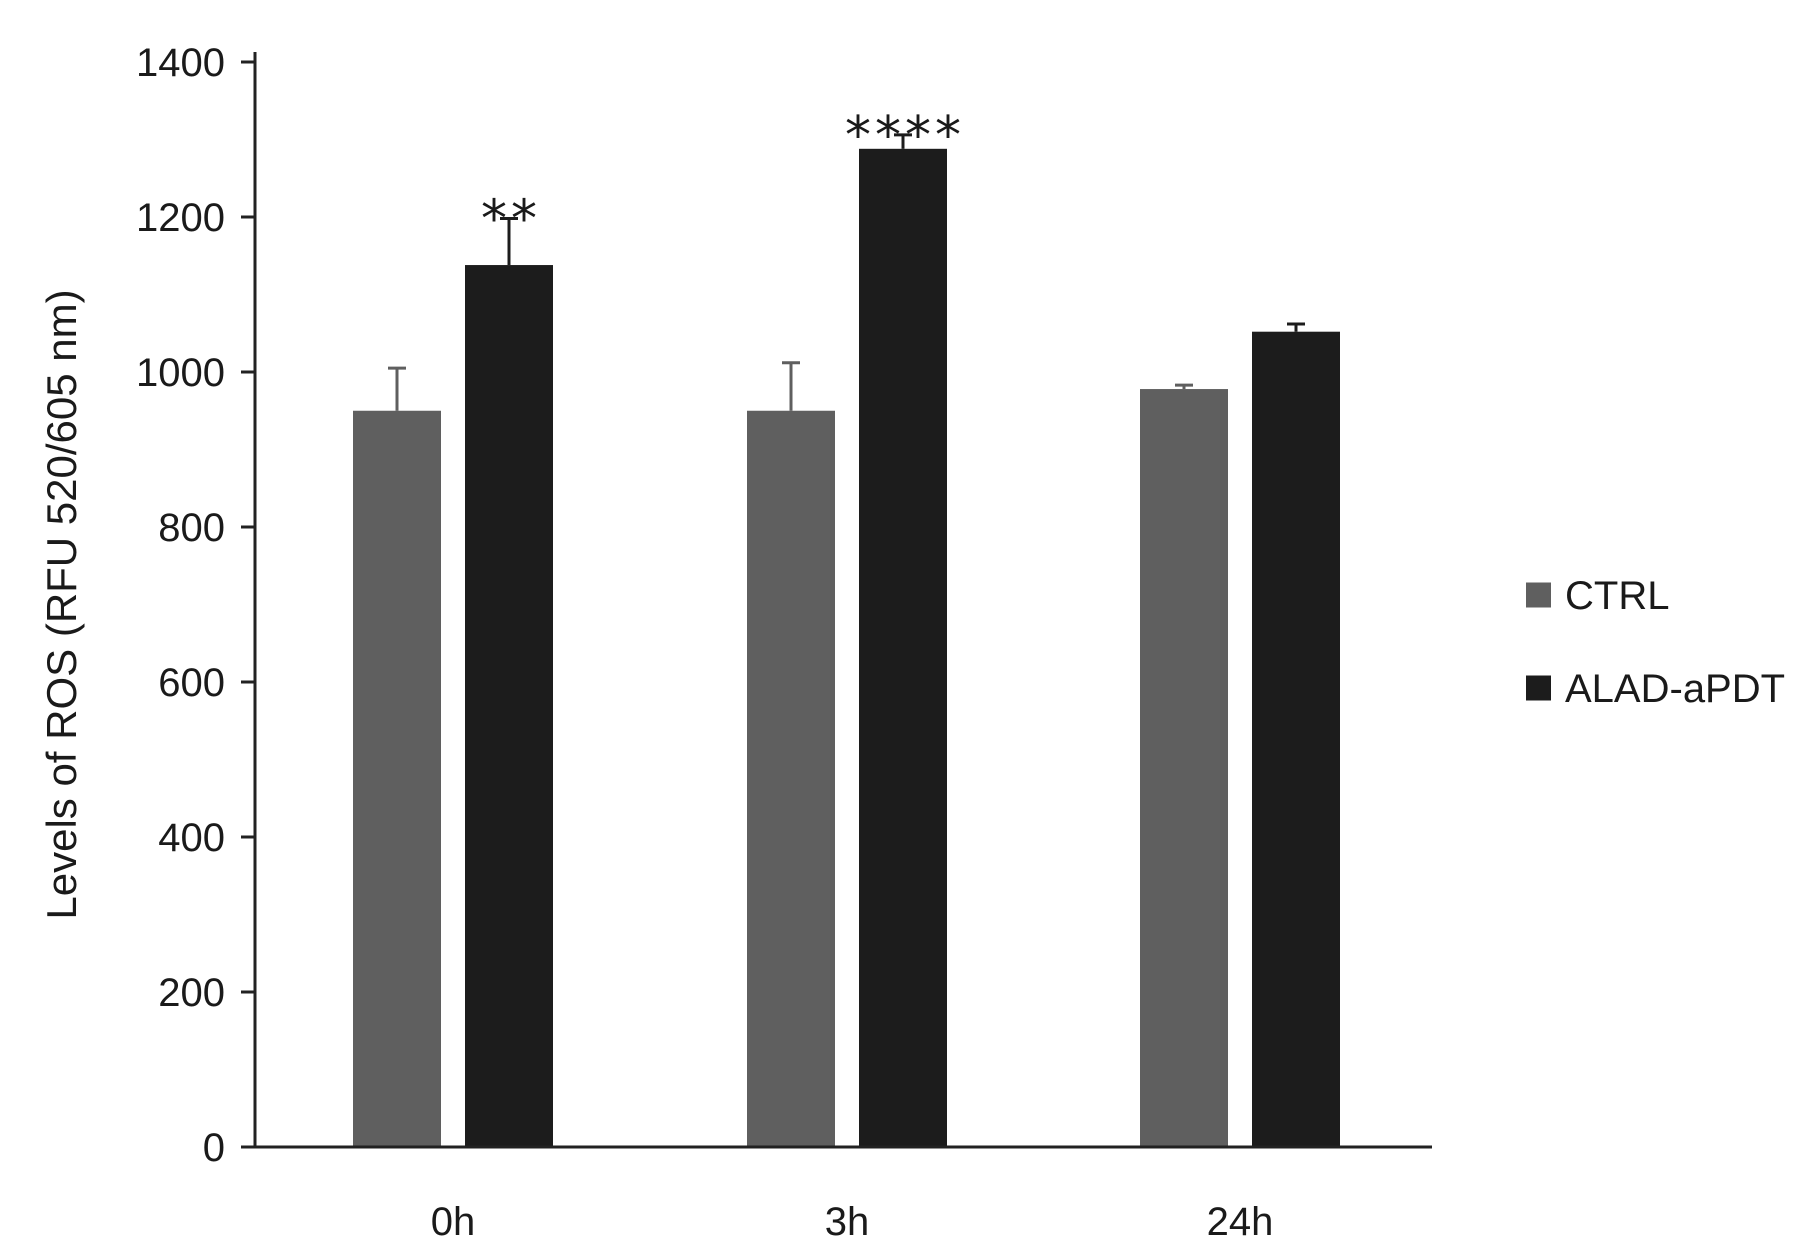  I want to click on bar-ctrl-24h, so click(1184, 768).